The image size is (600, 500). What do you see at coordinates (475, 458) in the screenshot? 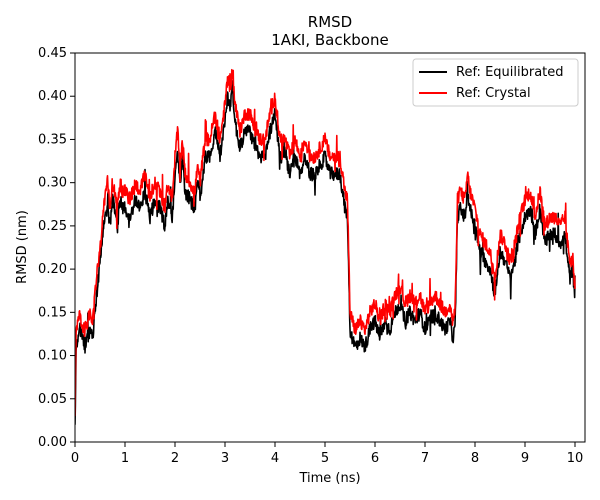
I see `x-tick-label: 8` at bounding box center [475, 458].